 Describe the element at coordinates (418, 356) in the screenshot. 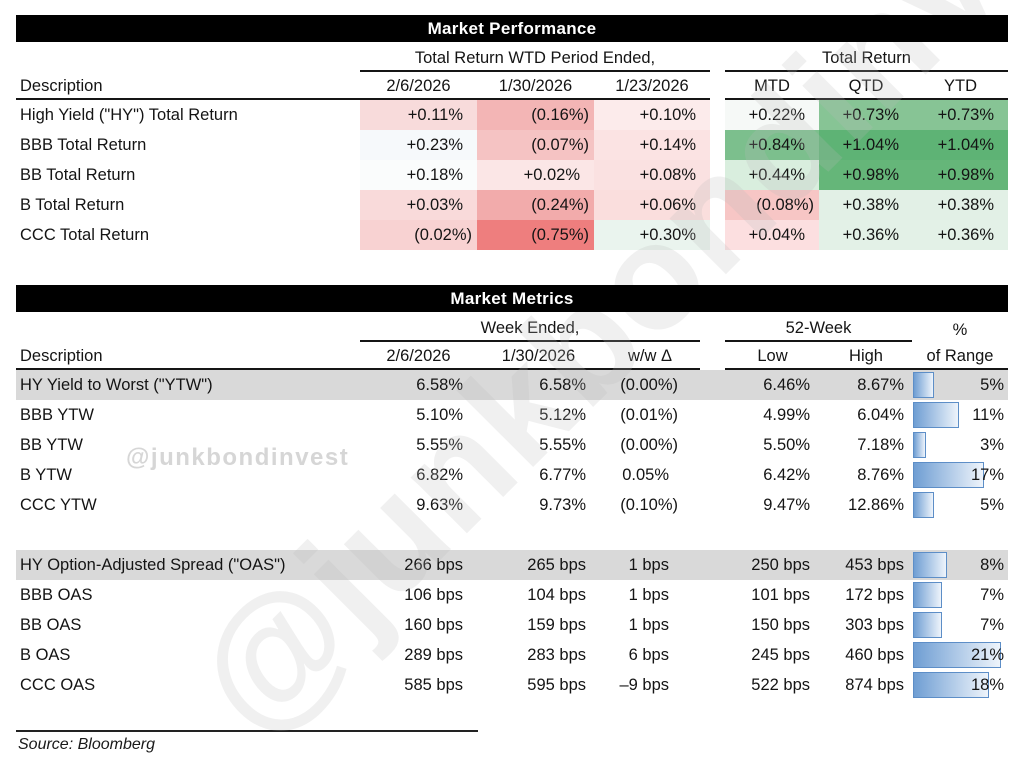

I see `col-header-date-1: 2/6/2026` at that location.